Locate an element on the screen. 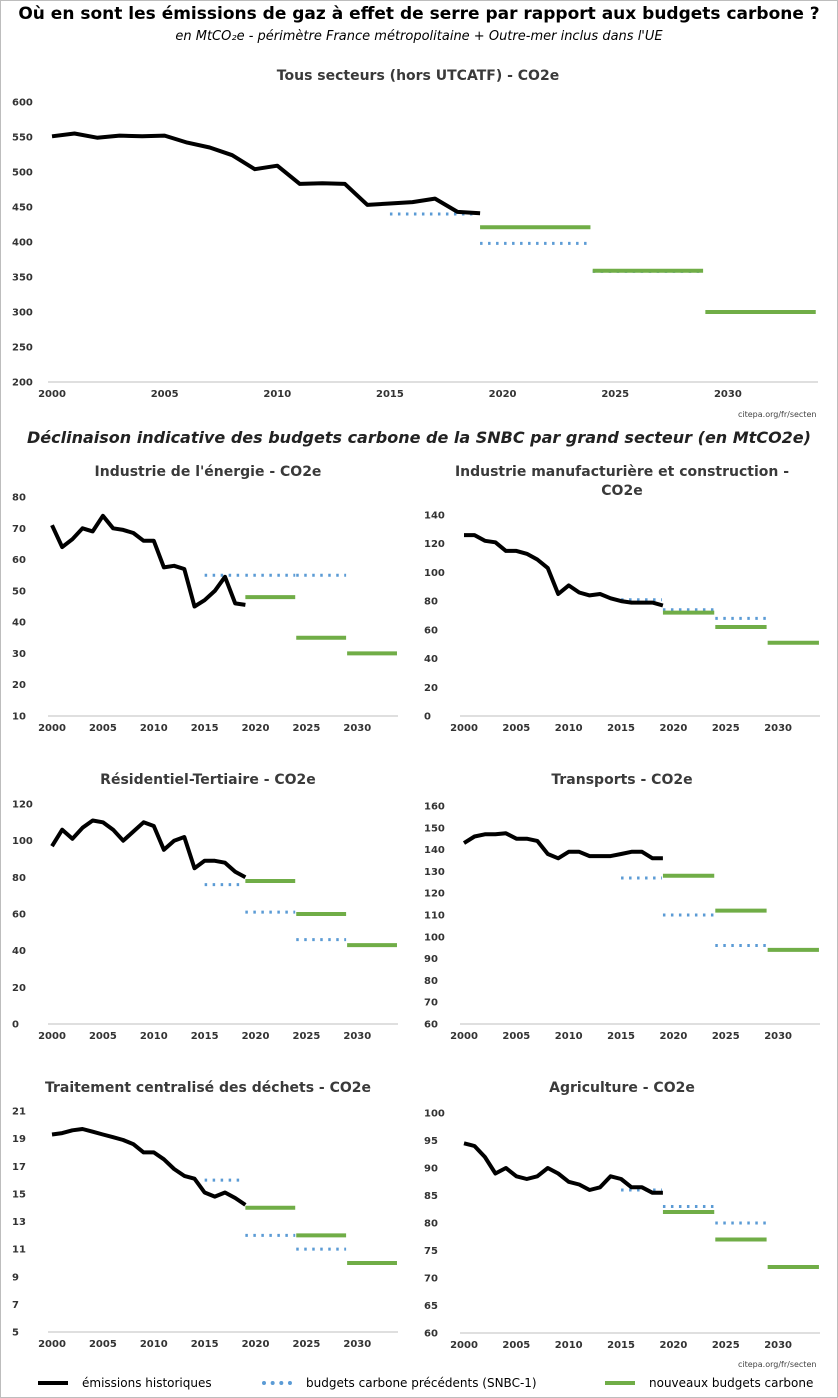 The width and height of the screenshot is (838, 1398). y-tick-label: 13 is located at coordinates (19, 1222).